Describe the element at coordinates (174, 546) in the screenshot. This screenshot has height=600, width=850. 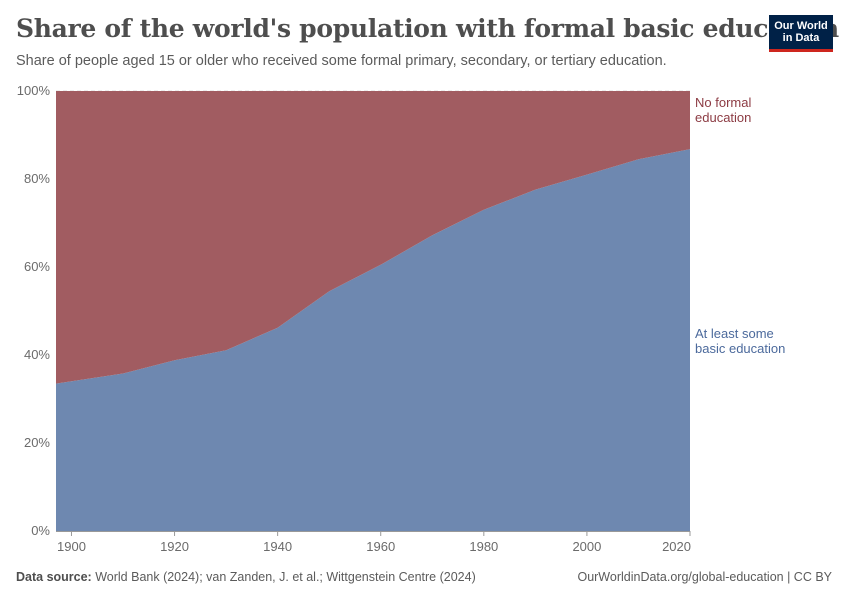
I see `x-tick-label: 1920` at that location.